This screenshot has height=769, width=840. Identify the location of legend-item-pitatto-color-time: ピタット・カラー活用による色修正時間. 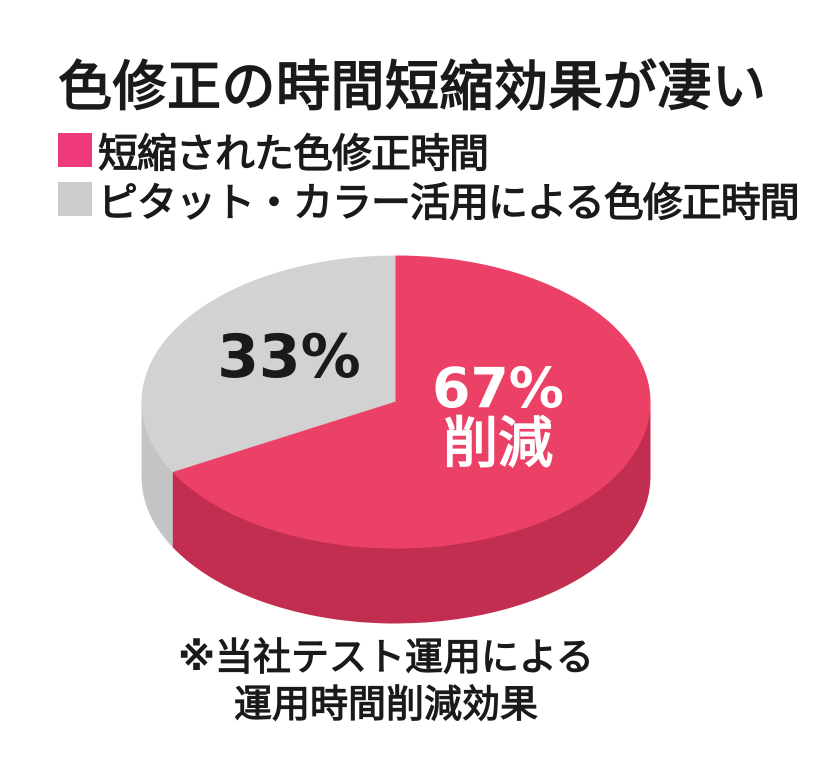
(429, 201).